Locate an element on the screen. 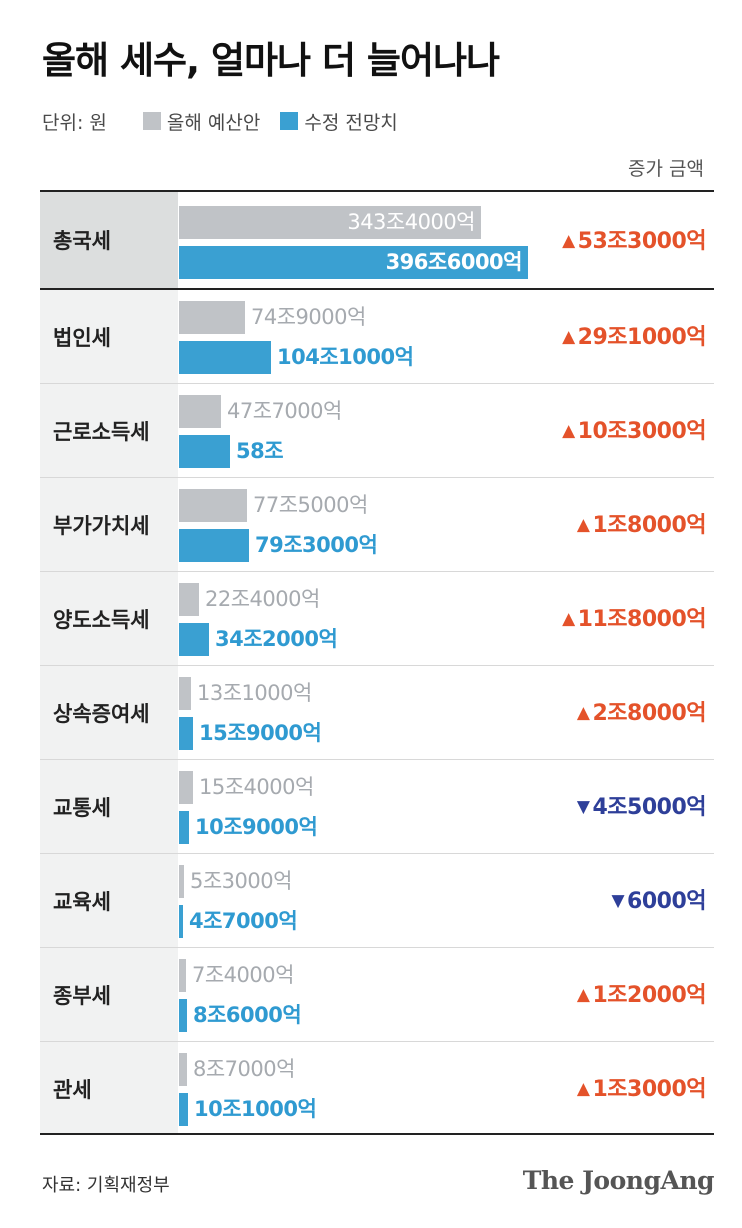  legend-swatch-revised is located at coordinates (289, 121).